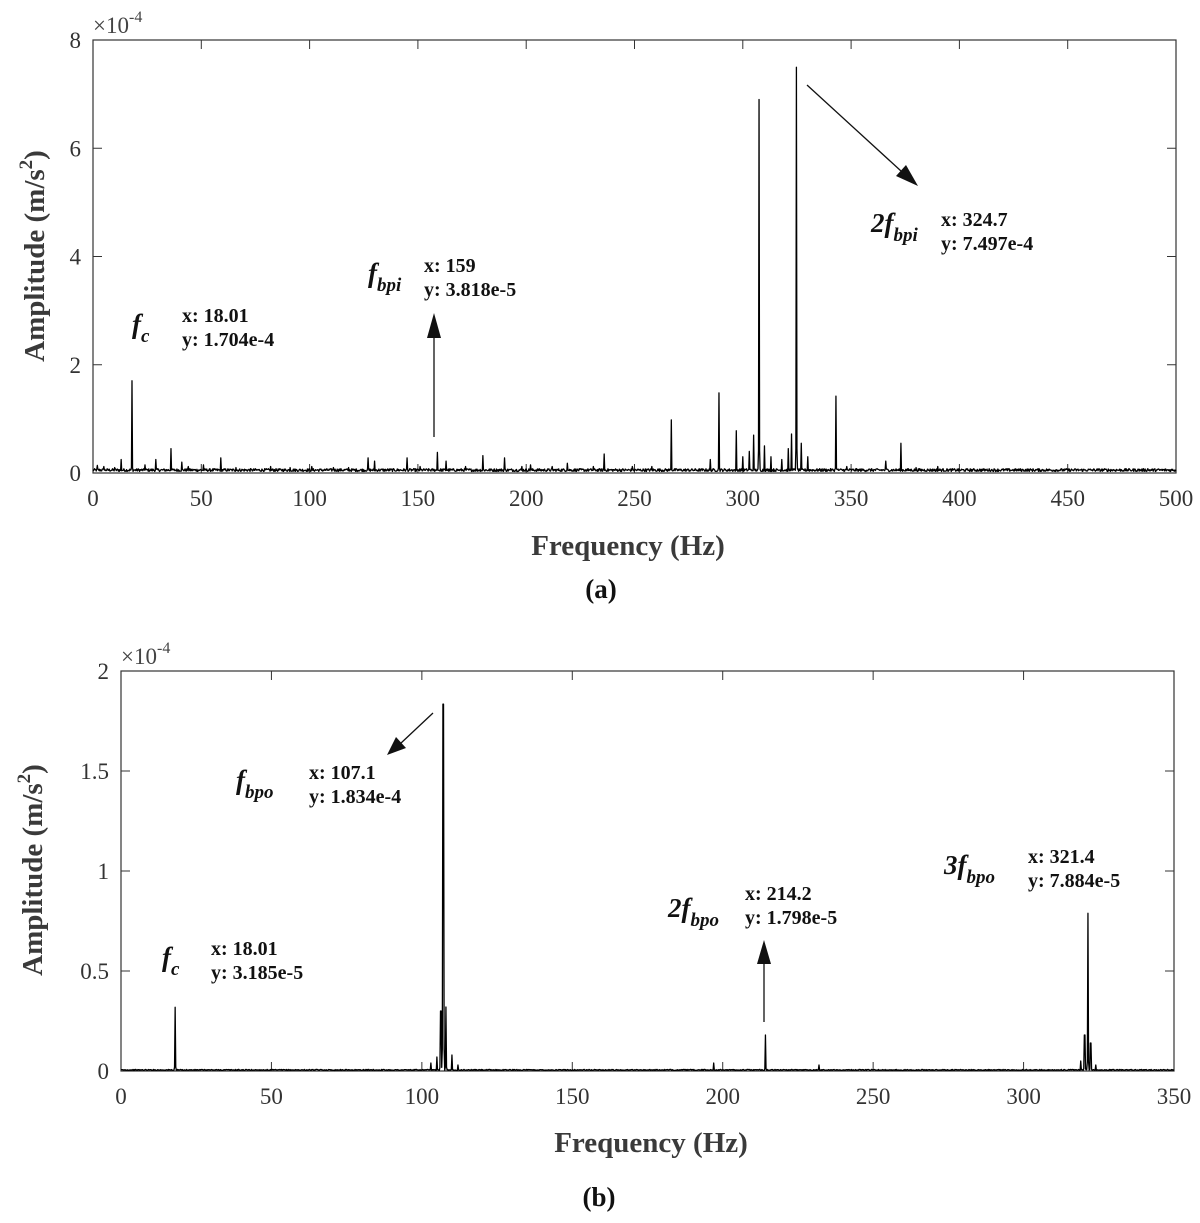 This screenshot has height=1223, width=1200. I want to click on peak-y-readout: y: 7.884e-5, so click(1074, 881).